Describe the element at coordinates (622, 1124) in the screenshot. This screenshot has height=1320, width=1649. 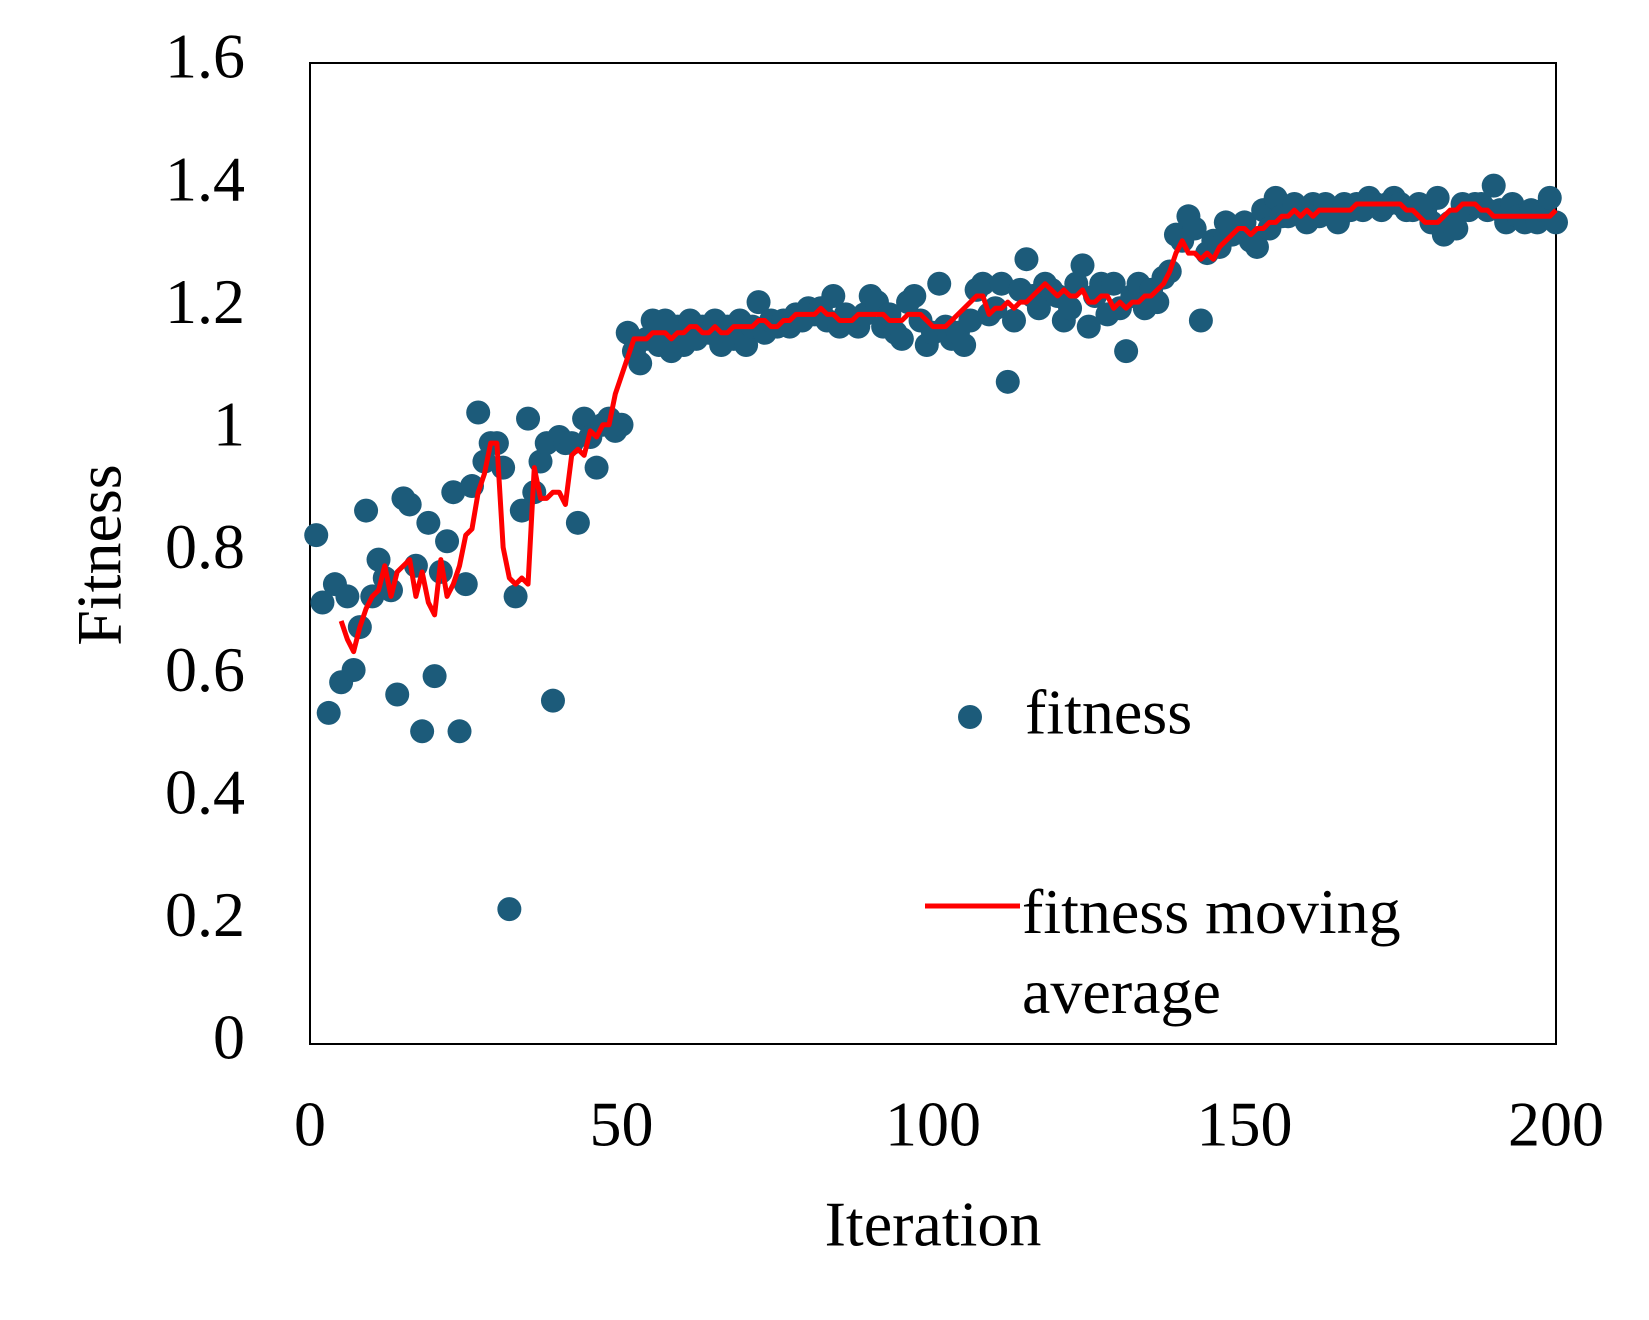
I see `x-tick-label: 50` at that location.